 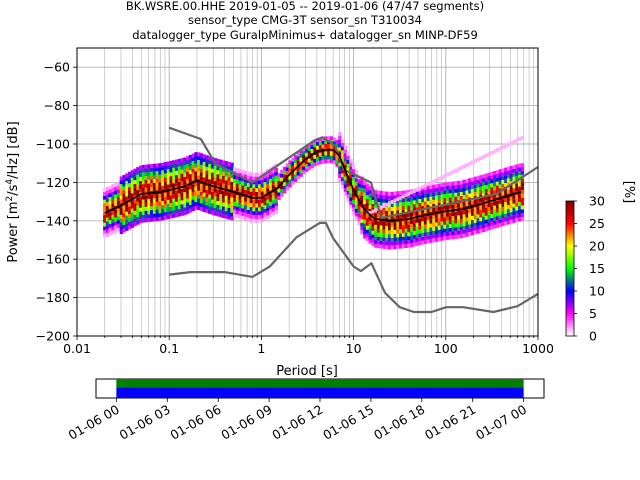 I want to click on time-tick-label: 01-06 03, so click(x=145, y=422).